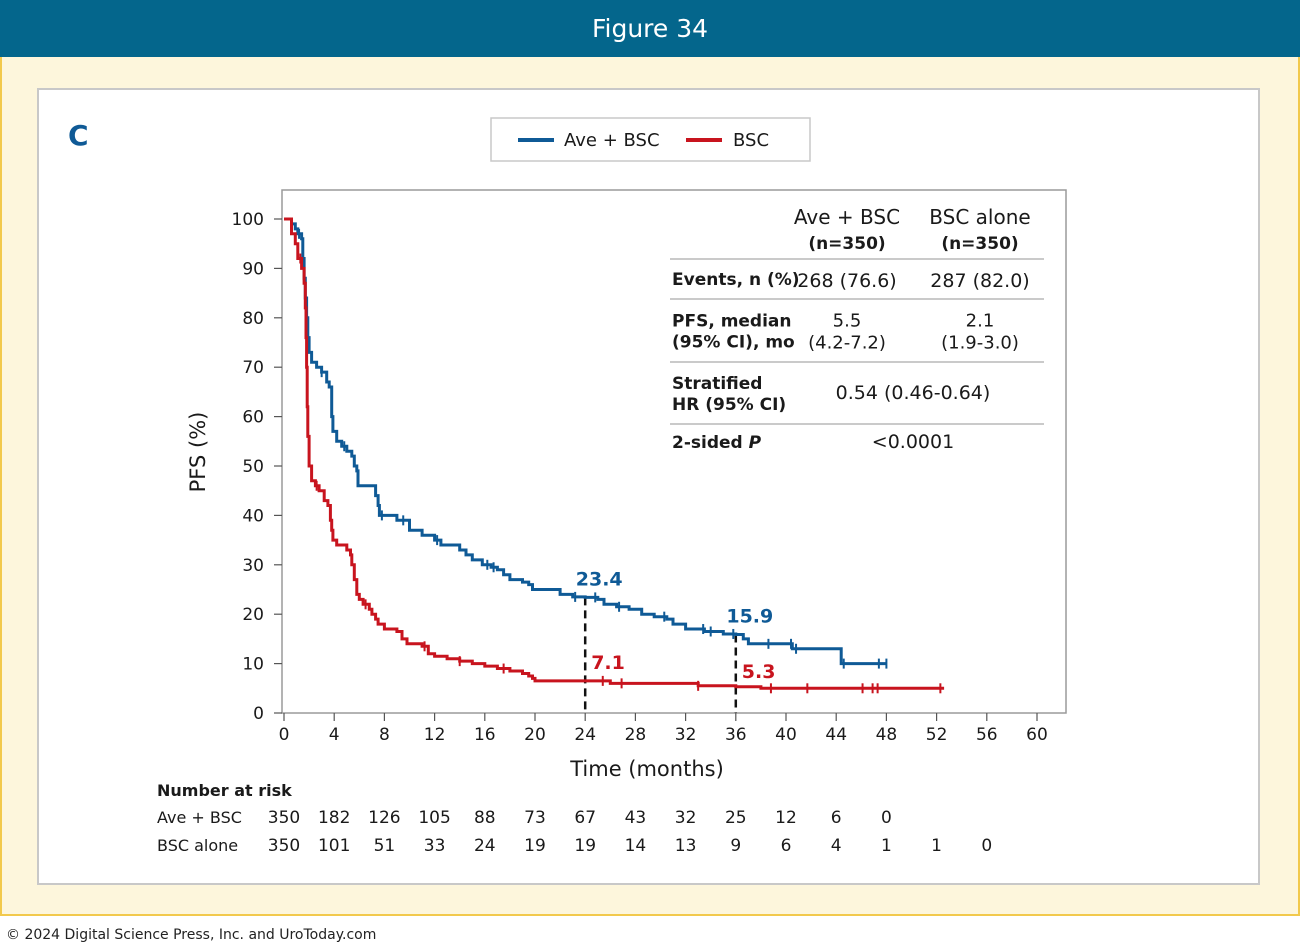  What do you see at coordinates (749, 616) in the screenshot?
I see `median-label: 15.9` at bounding box center [749, 616].